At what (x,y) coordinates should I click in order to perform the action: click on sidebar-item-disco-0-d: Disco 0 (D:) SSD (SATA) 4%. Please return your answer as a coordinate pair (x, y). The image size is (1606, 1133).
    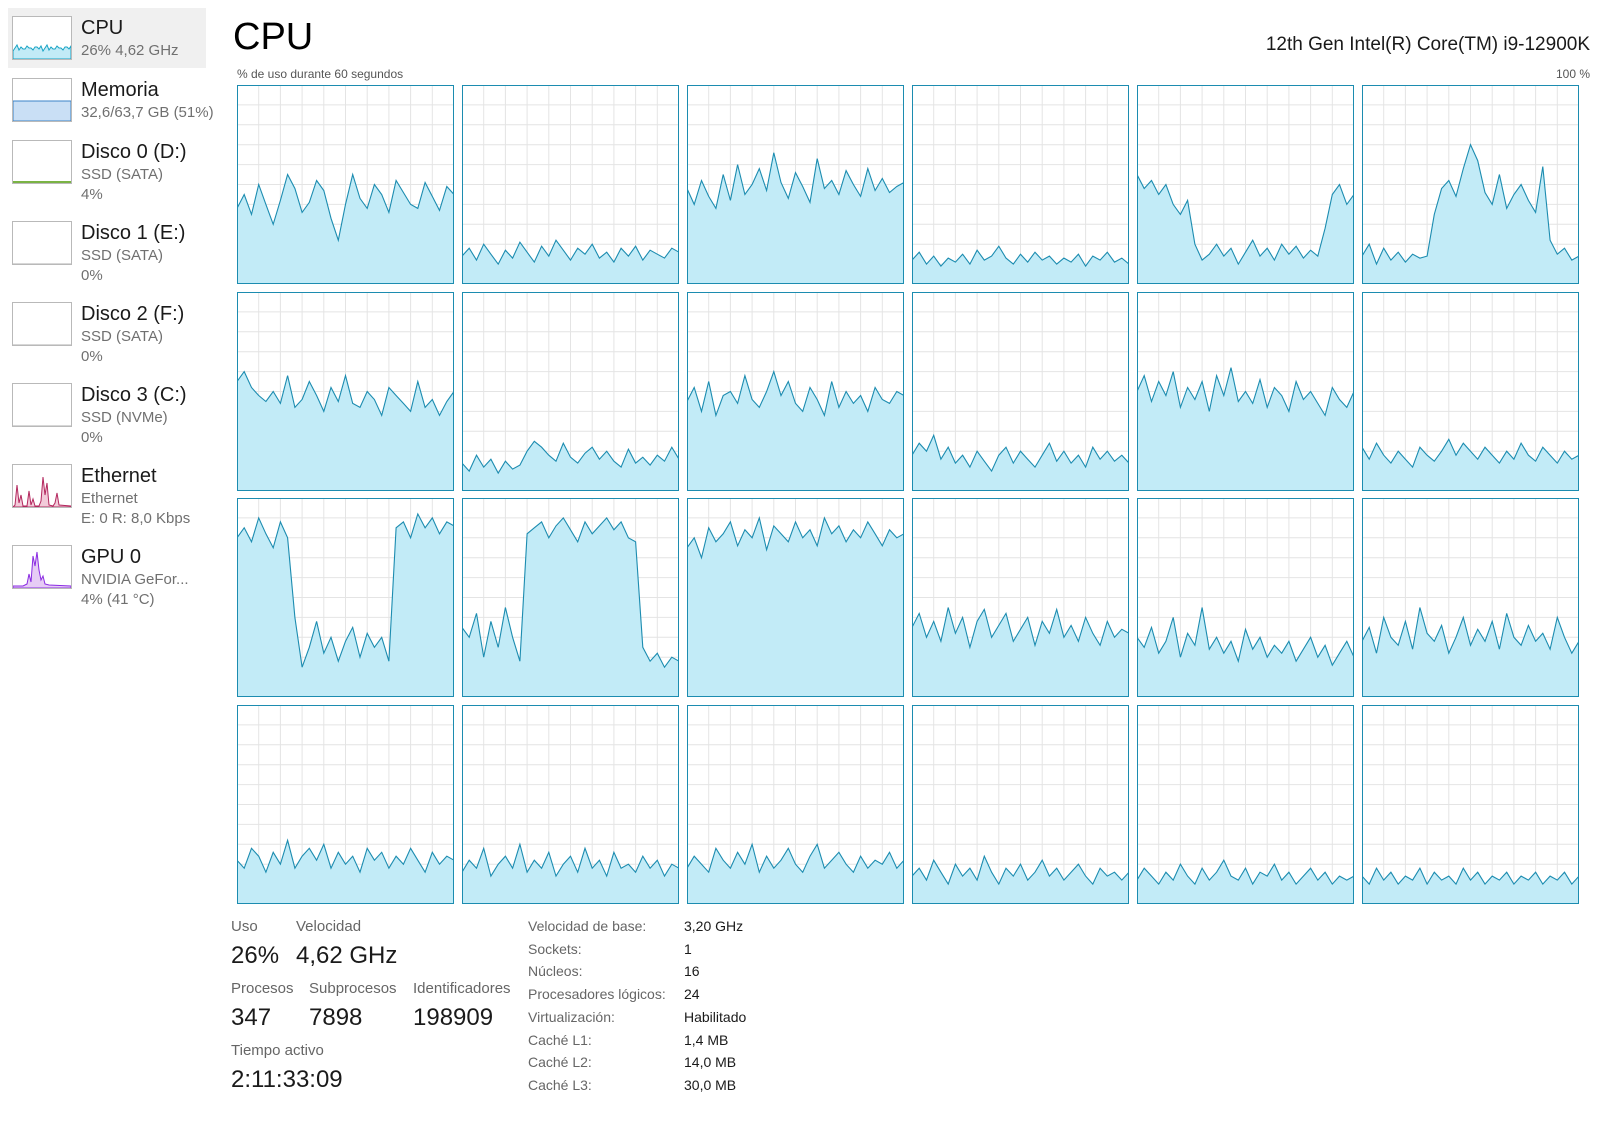
    Looking at the image, I should click on (107, 167).